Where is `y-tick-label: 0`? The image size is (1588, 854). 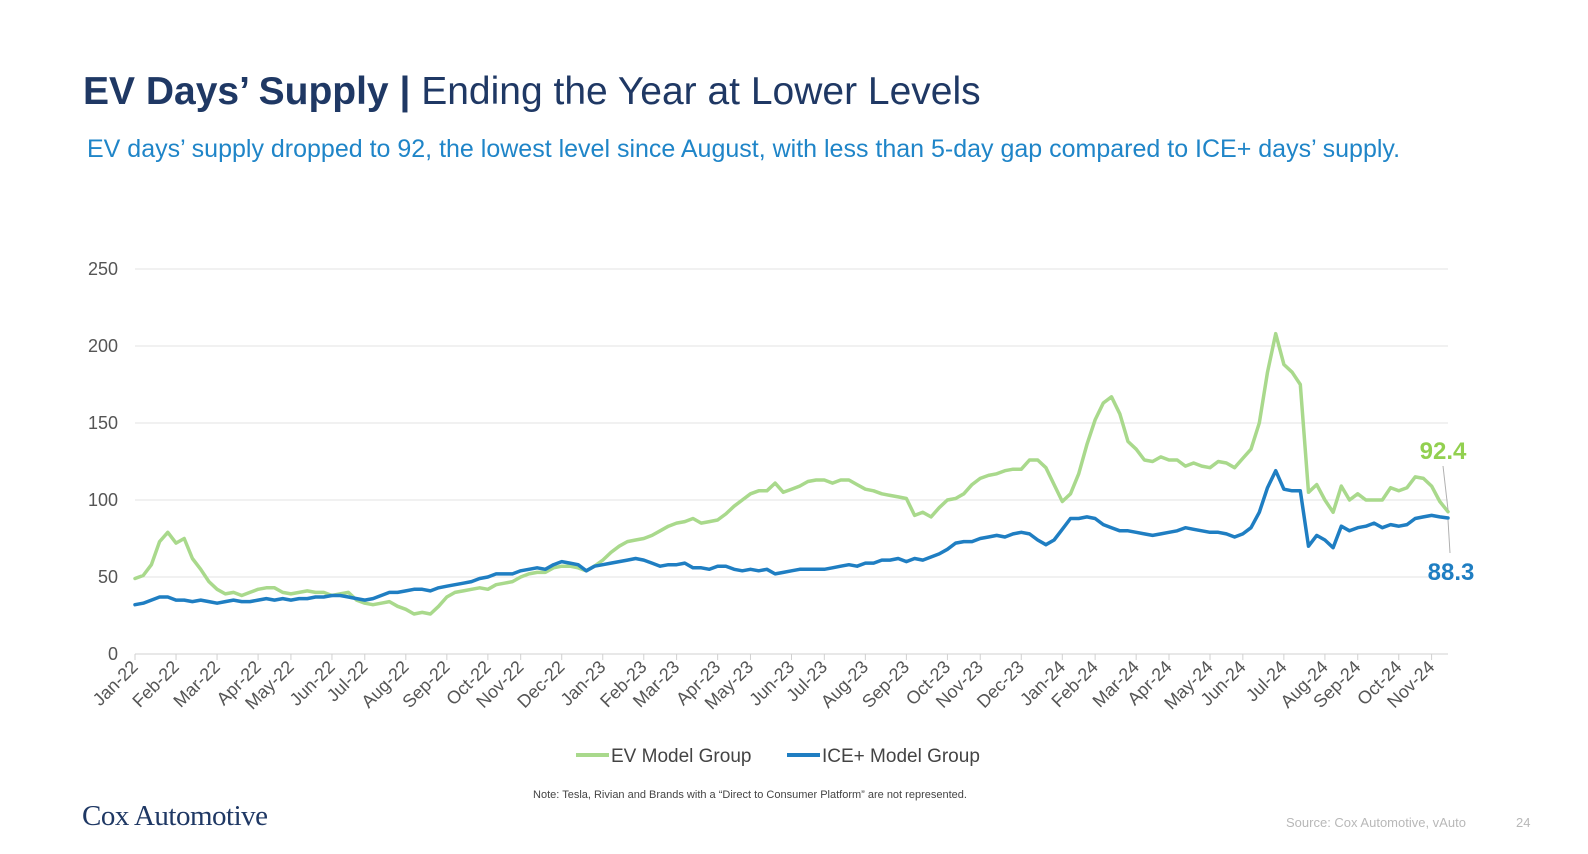 y-tick-label: 0 is located at coordinates (113, 654).